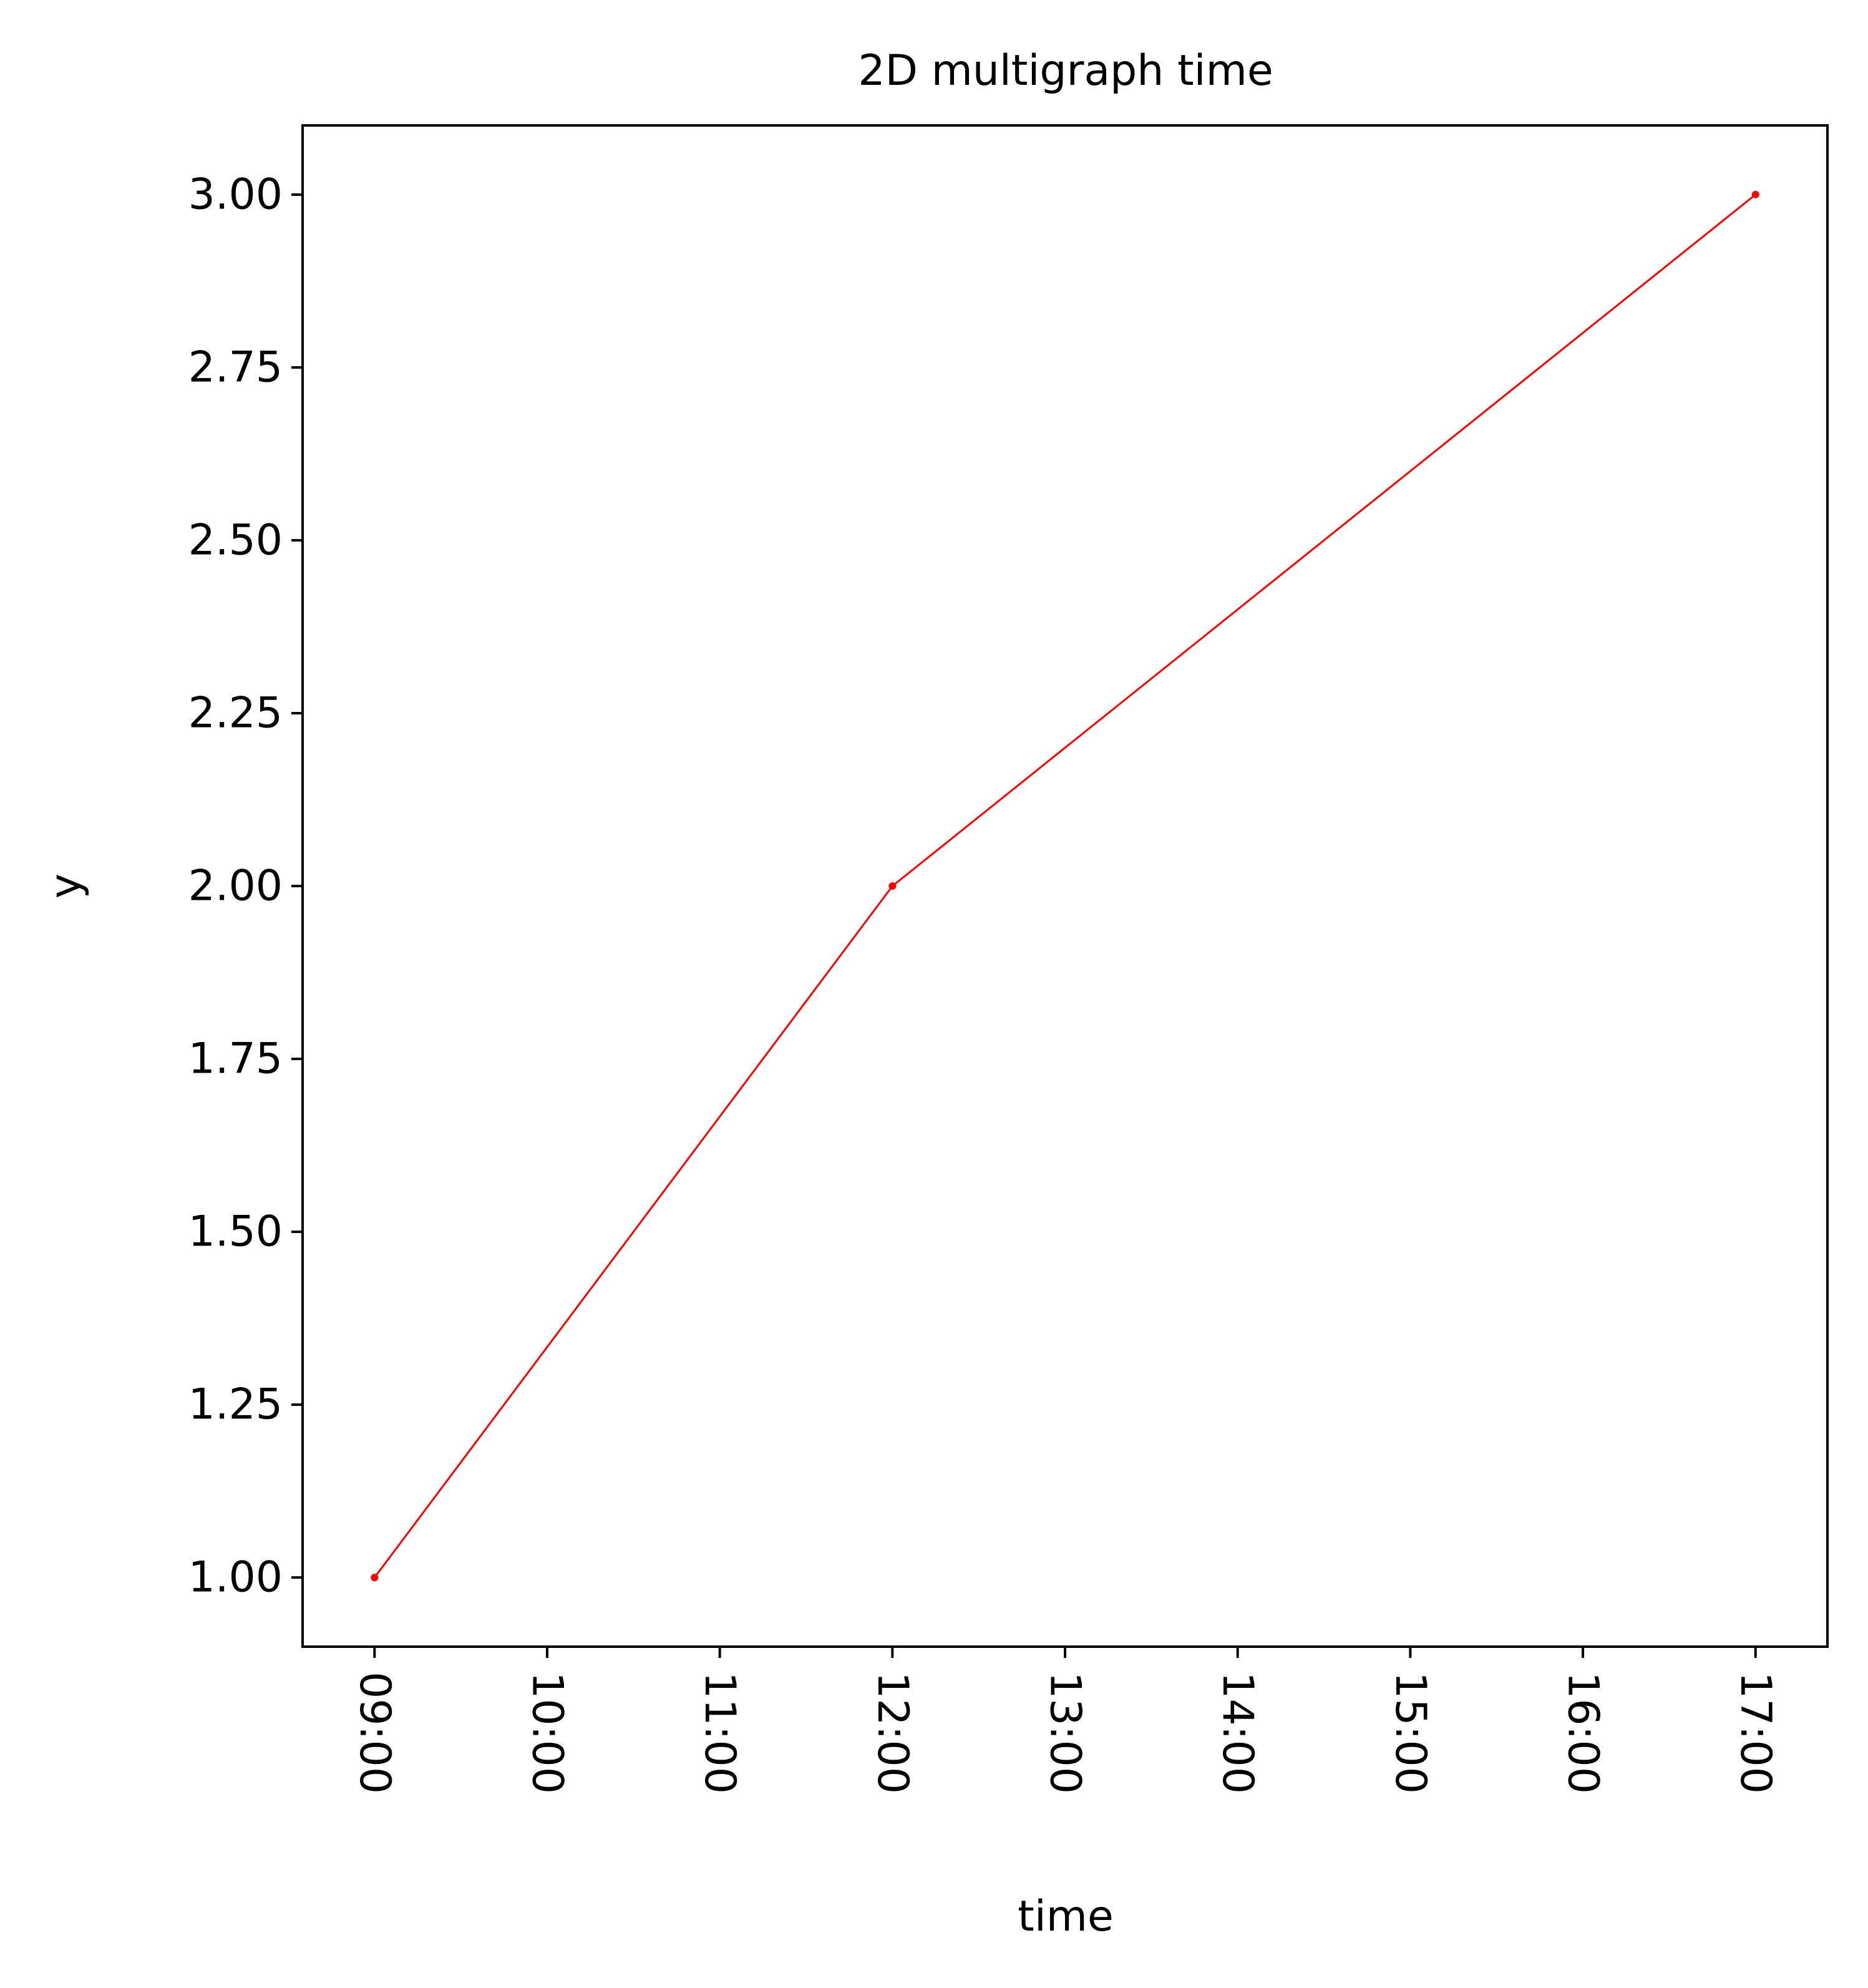  Describe the element at coordinates (236, 1059) in the screenshot. I see `y-tick-label: 1.75` at that location.